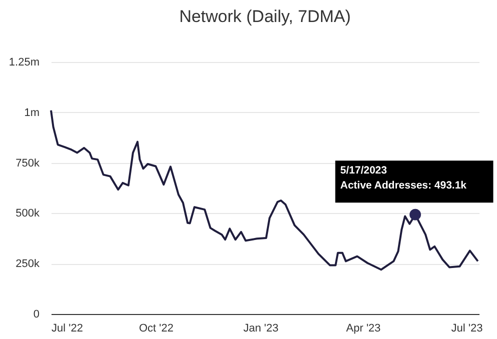 Image resolution: width=497 pixels, height=339 pixels. What do you see at coordinates (28, 163) in the screenshot?
I see `y-tick-label: 750k` at bounding box center [28, 163].